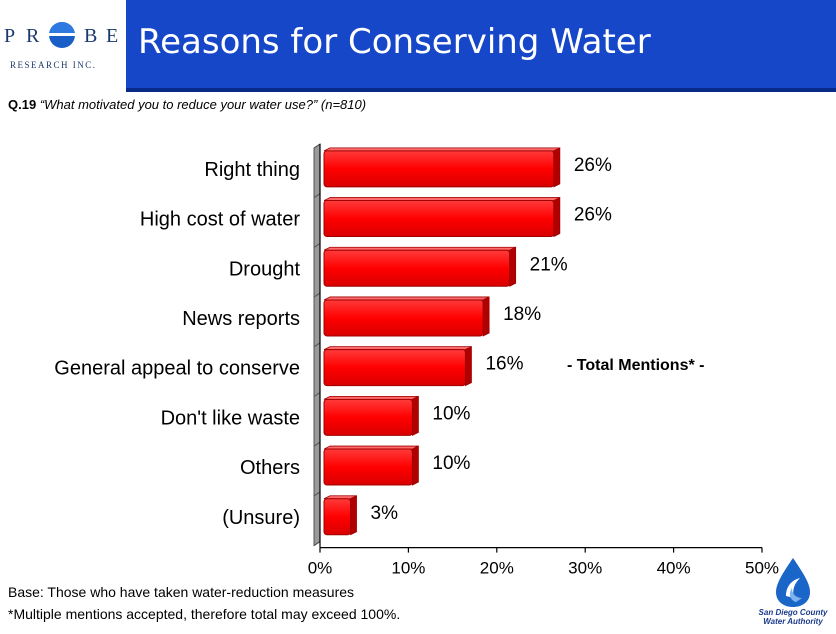 The image size is (836, 634). Describe the element at coordinates (394, 42) in the screenshot. I see `page-title: Reasons for Conserving Water` at that location.